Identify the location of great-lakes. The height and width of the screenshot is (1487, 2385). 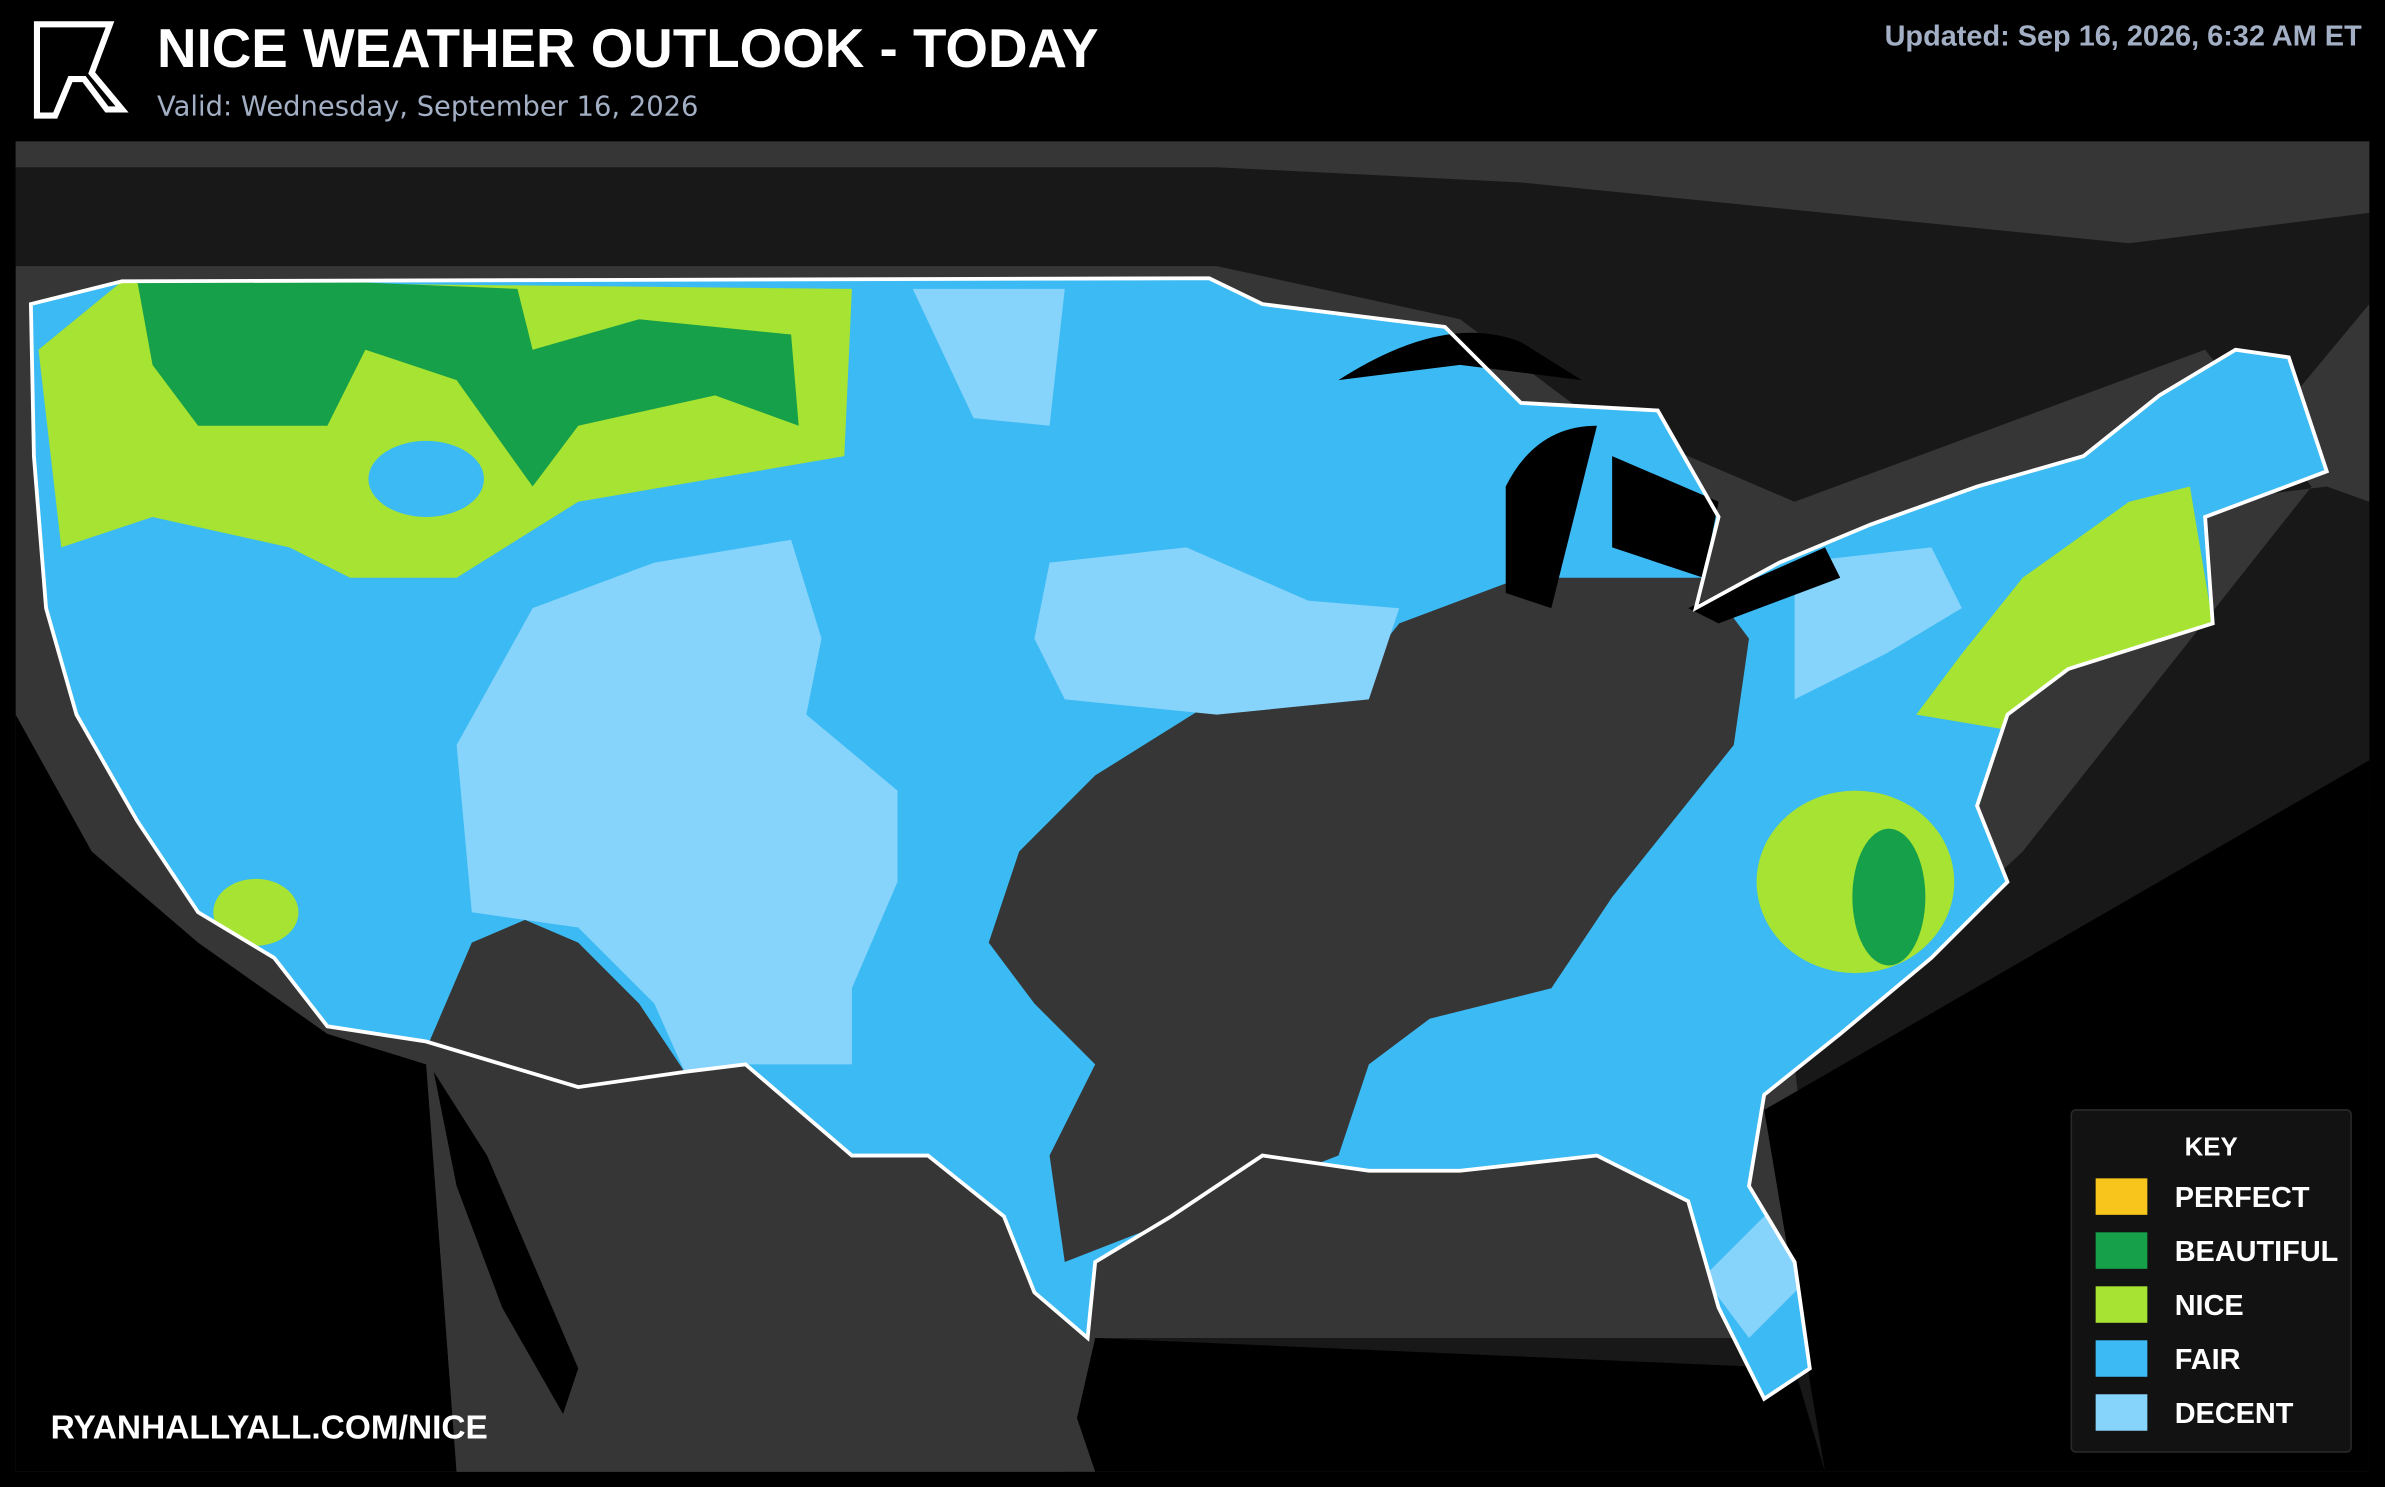
(1589, 478).